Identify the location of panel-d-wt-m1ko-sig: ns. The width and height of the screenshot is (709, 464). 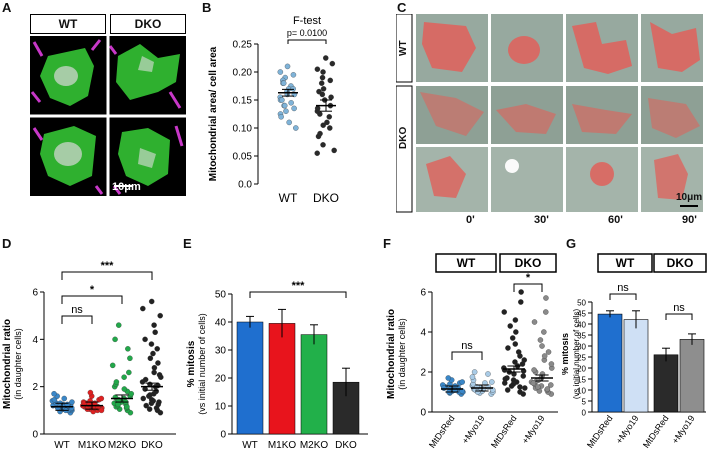
(77, 310).